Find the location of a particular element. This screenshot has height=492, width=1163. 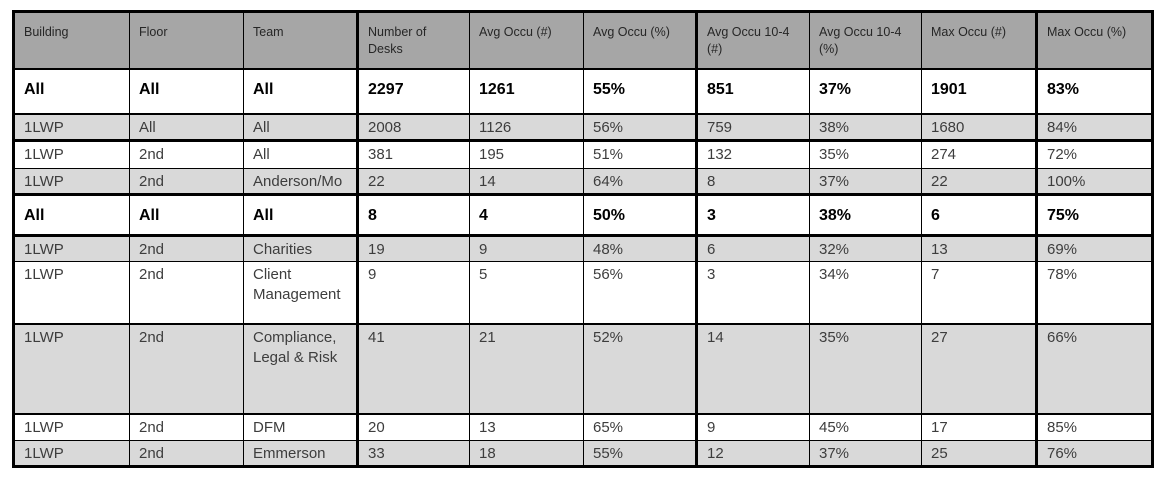

table-cell: 381 is located at coordinates (413, 154).